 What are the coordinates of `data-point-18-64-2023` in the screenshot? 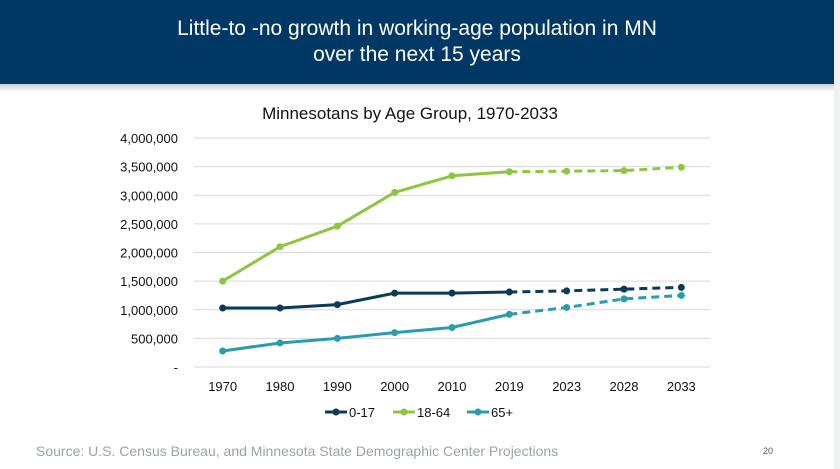 It's located at (567, 171).